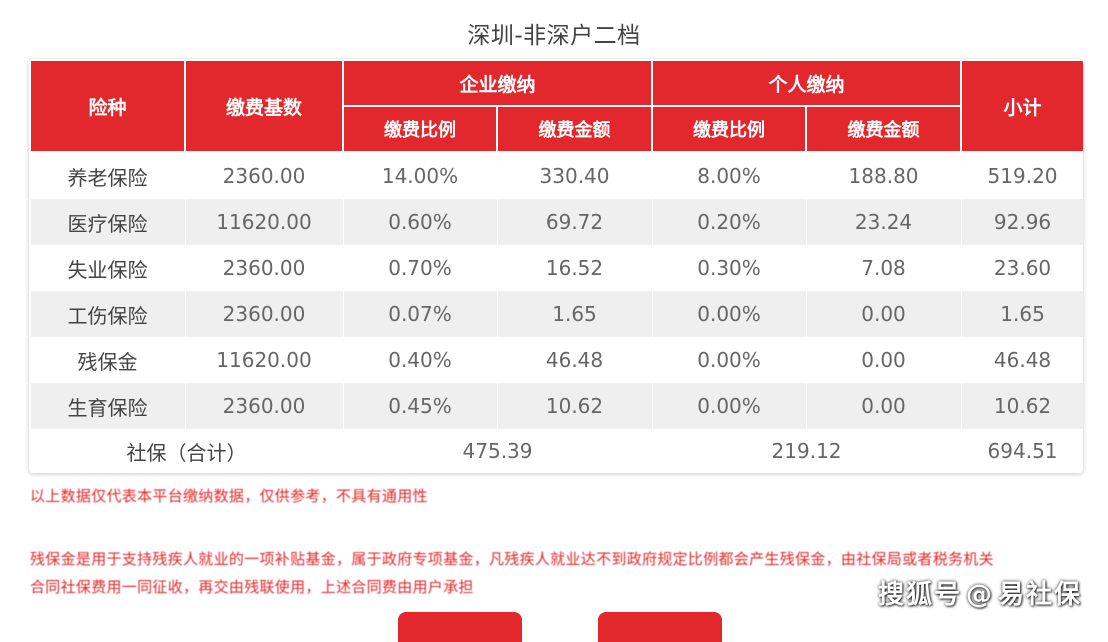 The height and width of the screenshot is (642, 1108). What do you see at coordinates (420, 314) in the screenshot?
I see `row-company-rate: 0.07%` at bounding box center [420, 314].